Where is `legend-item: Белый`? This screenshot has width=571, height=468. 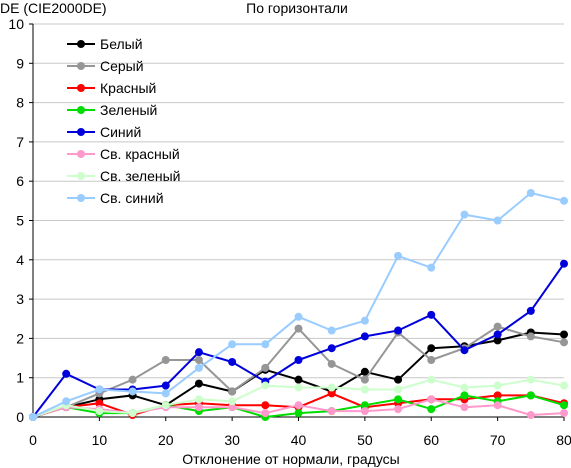
legend-item: Белый is located at coordinates (105, 44).